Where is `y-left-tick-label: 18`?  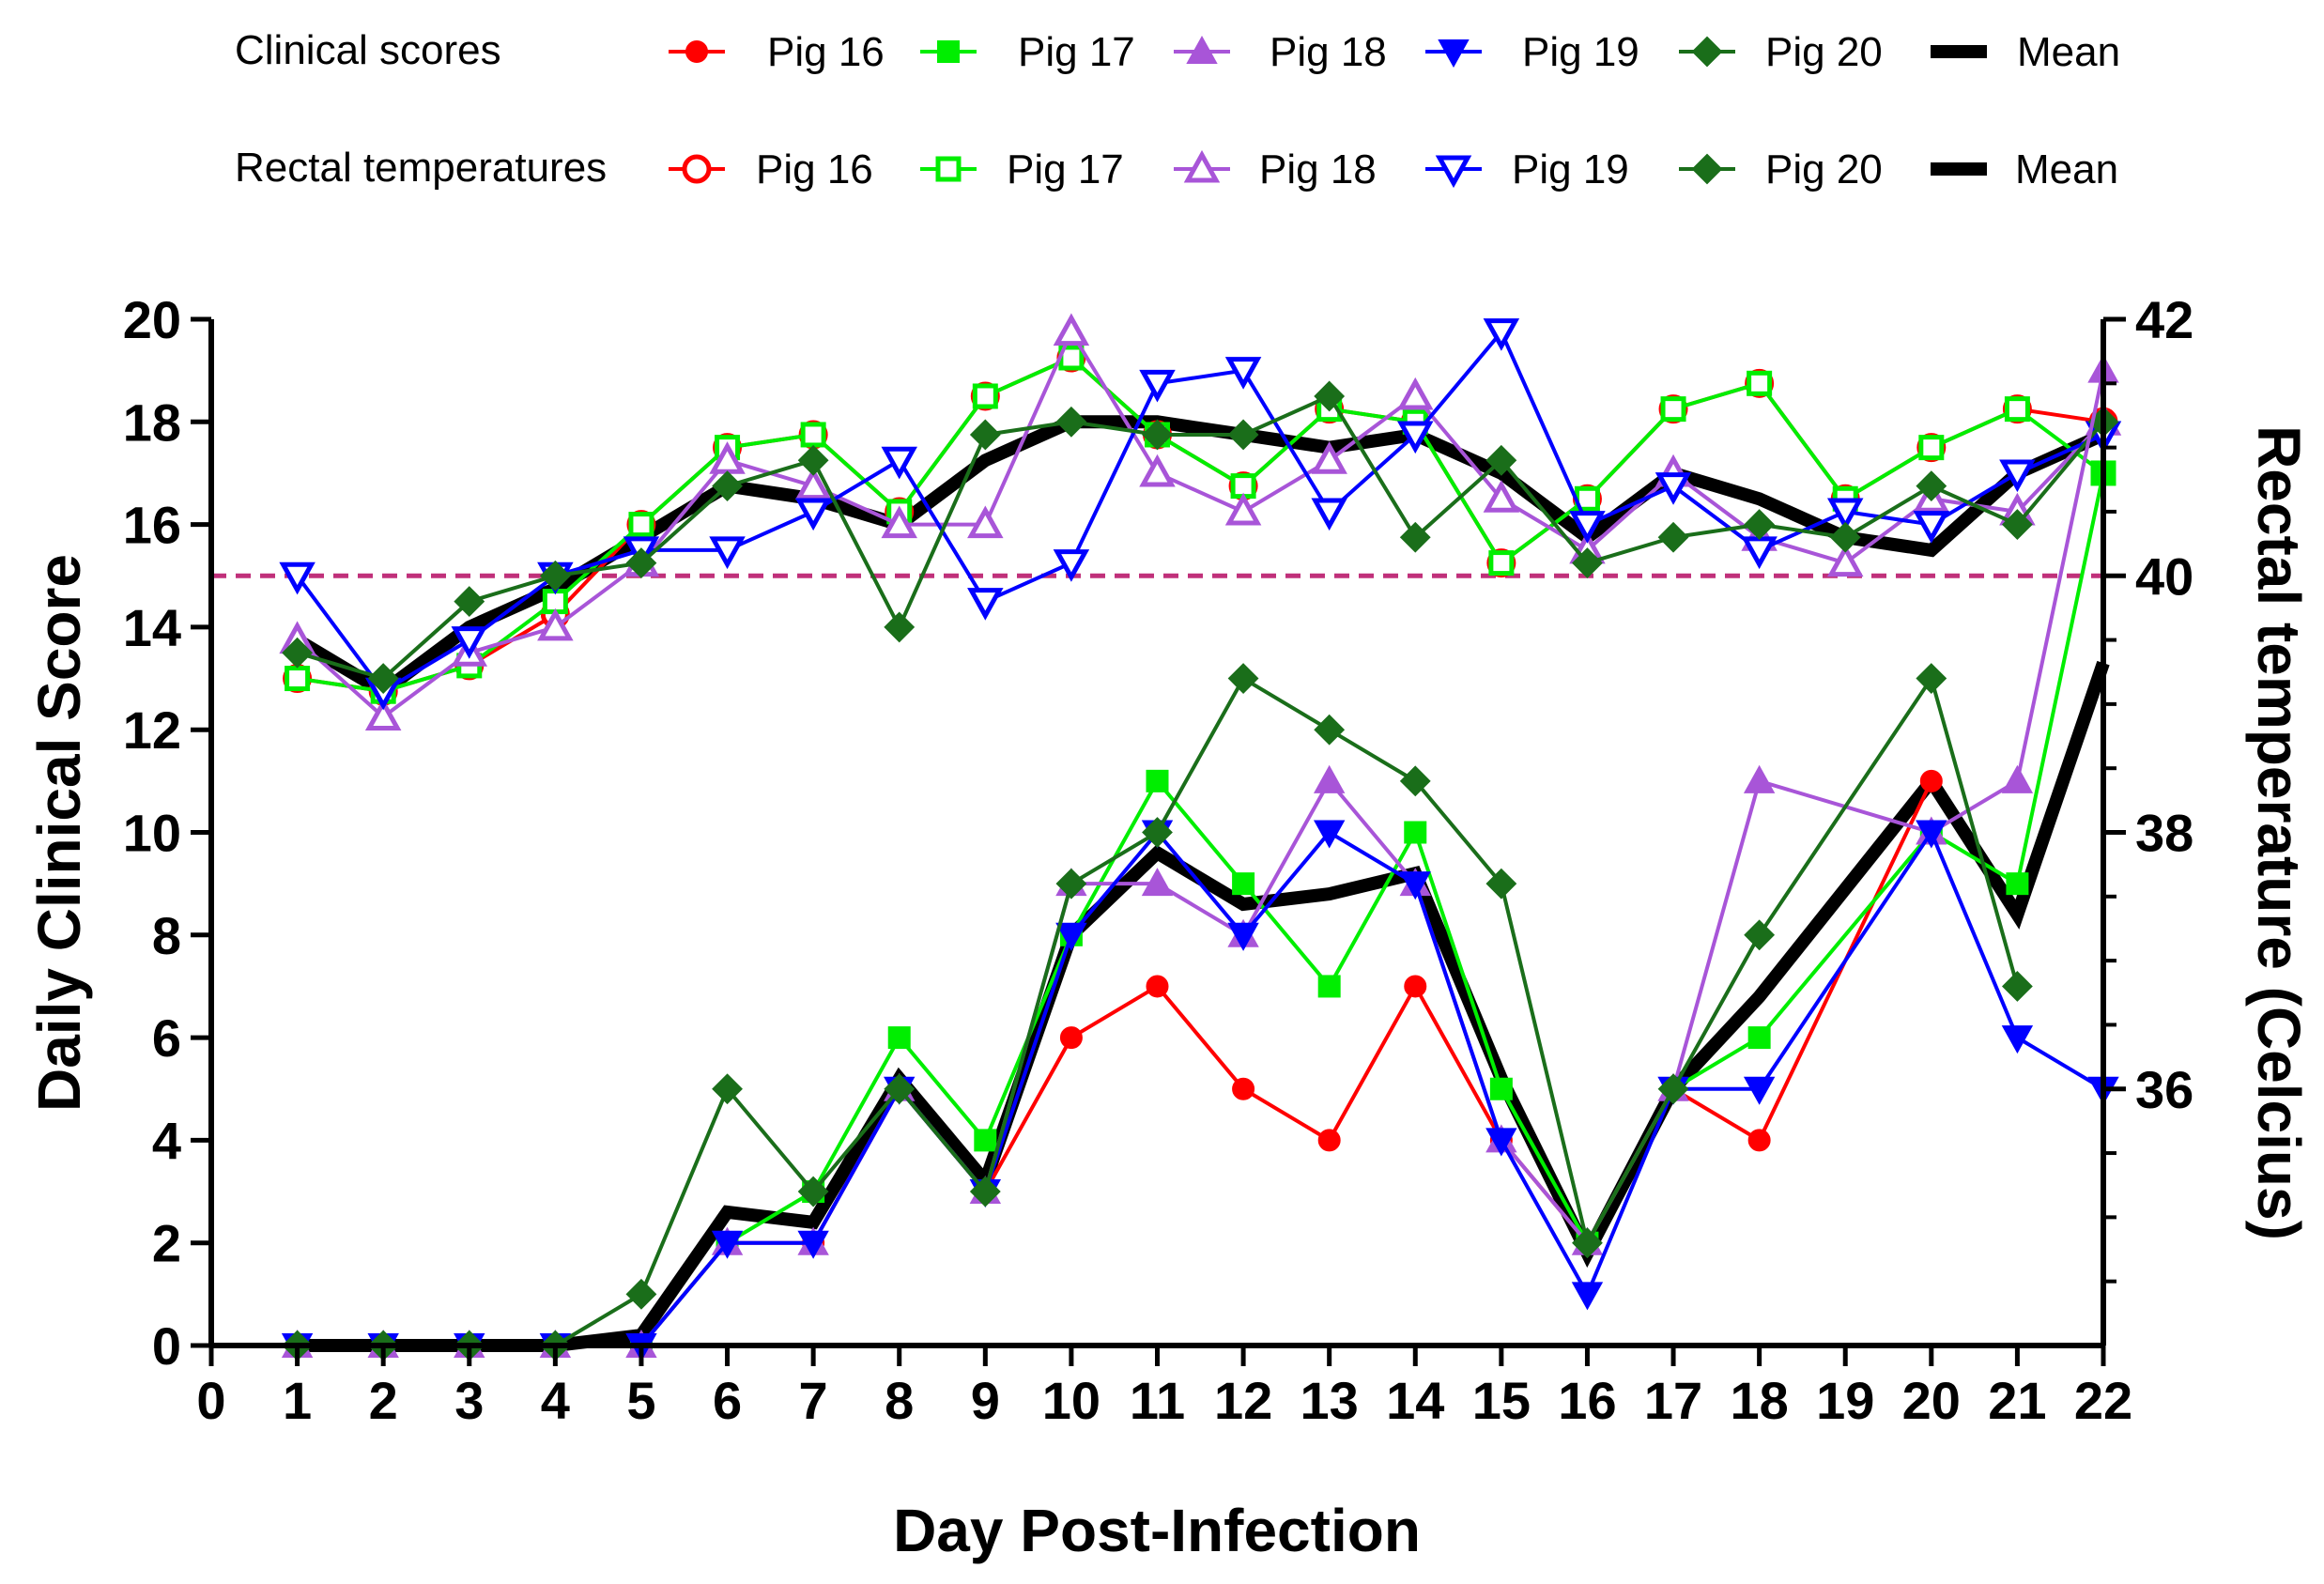 y-left-tick-label: 18 is located at coordinates (152, 422).